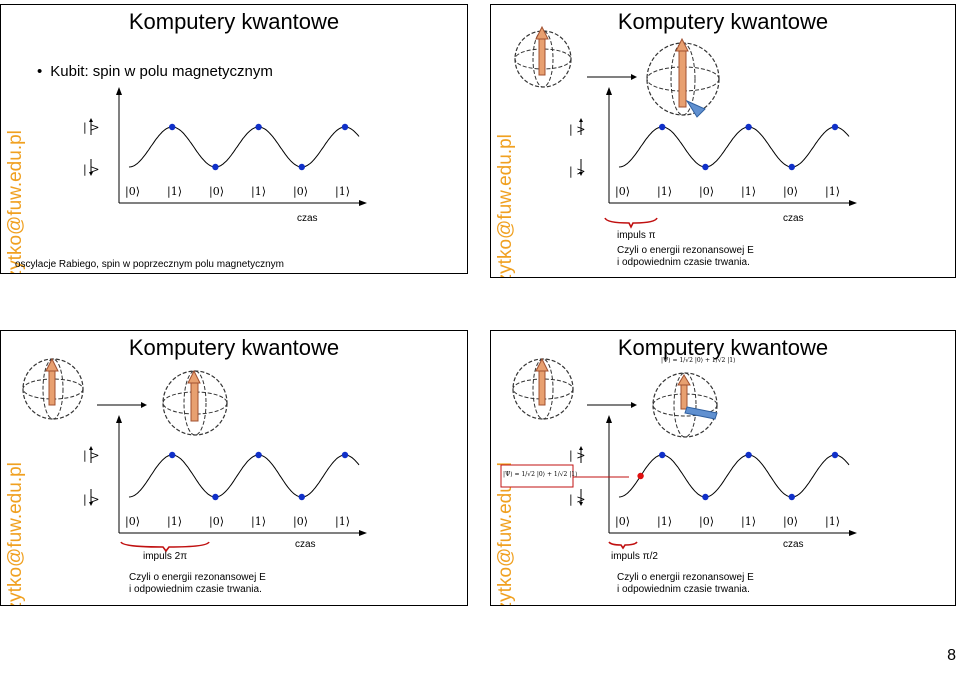  I want to click on state-dot-red, so click(640, 476).